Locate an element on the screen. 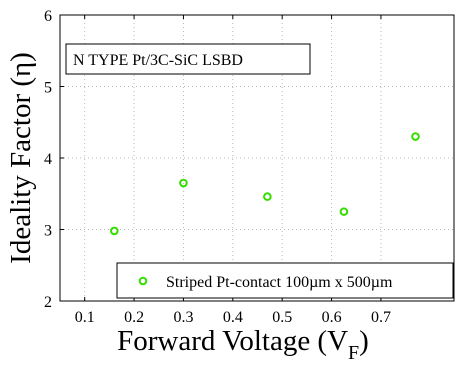 Image resolution: width=455 pixels, height=367 pixels. y-tick-label: 6 is located at coordinates (48, 16).